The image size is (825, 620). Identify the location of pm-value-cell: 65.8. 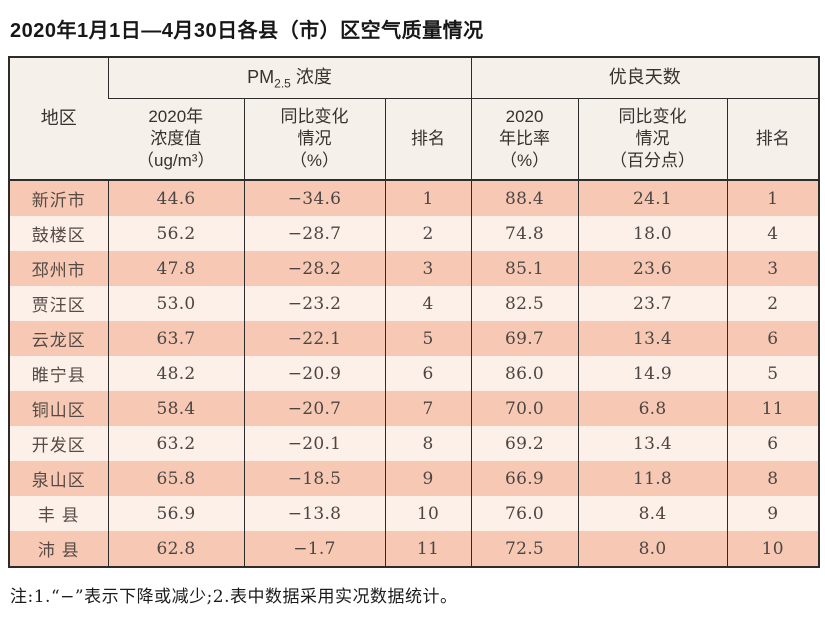
(175, 478).